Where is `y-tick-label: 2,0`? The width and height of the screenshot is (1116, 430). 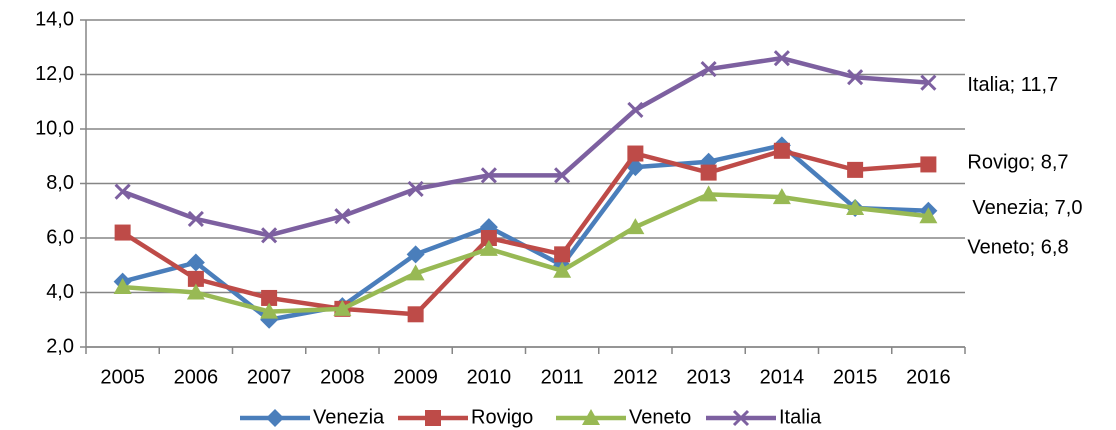
y-tick-label: 2,0 is located at coordinates (60, 346).